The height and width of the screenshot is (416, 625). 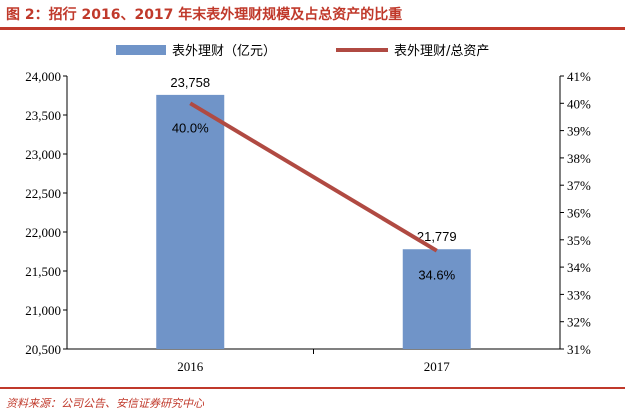 What do you see at coordinates (312, 28) in the screenshot?
I see `title-rule` at bounding box center [312, 28].